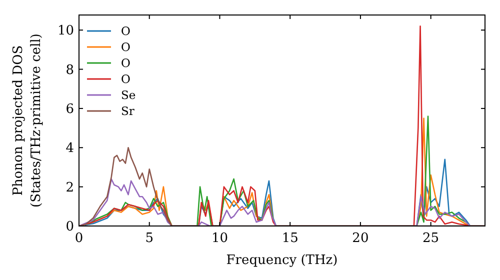  Describe the element at coordinates (27, 120) in the screenshot. I see `y-axis-title: Phonon projected DOS (States/THz·primitive cell)` at that location.